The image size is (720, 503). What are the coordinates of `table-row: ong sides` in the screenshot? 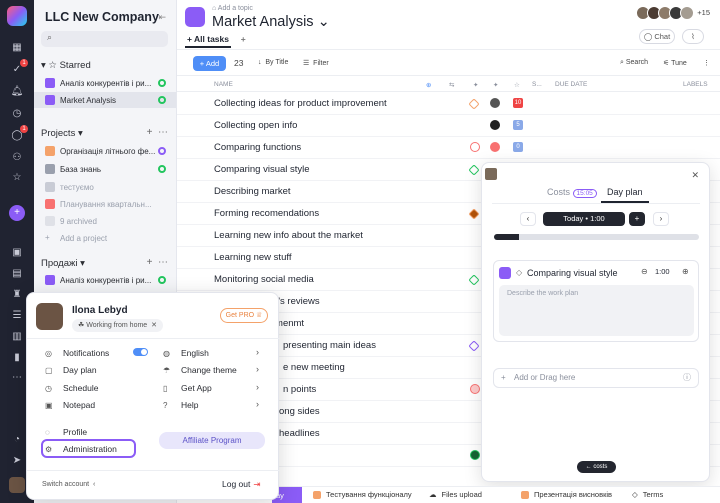 It's located at (448, 412).